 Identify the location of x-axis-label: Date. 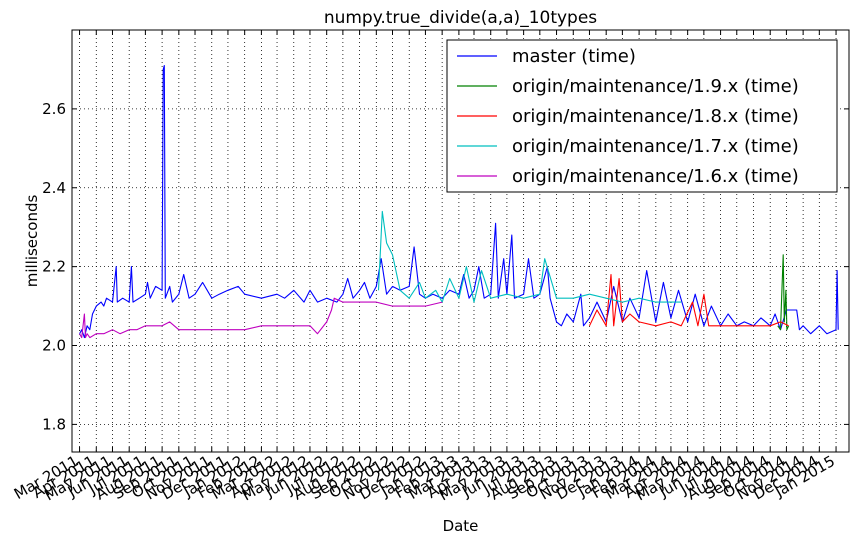
(461, 526).